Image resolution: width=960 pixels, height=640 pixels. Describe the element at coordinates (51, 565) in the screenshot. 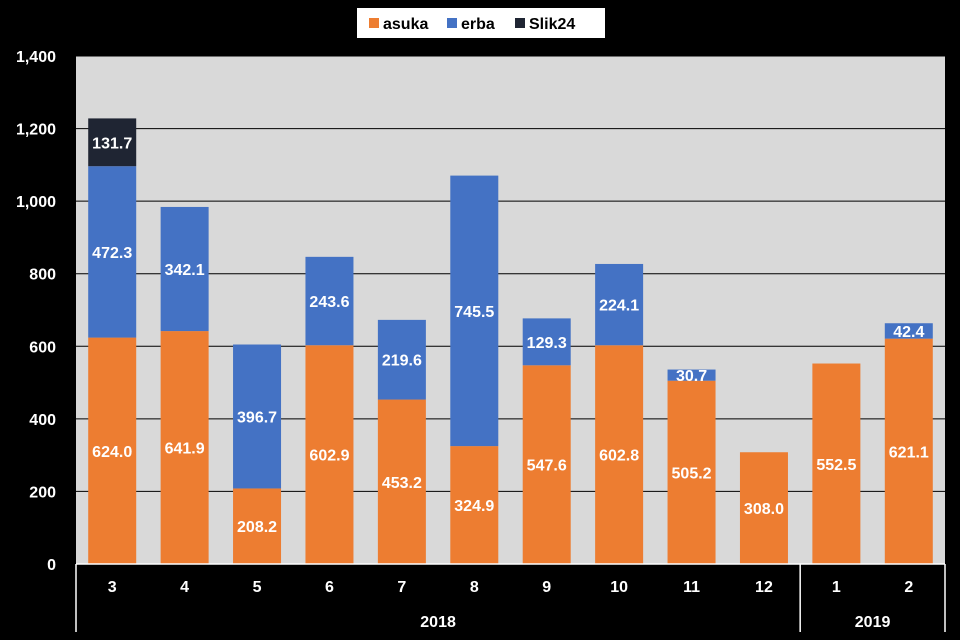

I see `y-tick-label: 0` at that location.